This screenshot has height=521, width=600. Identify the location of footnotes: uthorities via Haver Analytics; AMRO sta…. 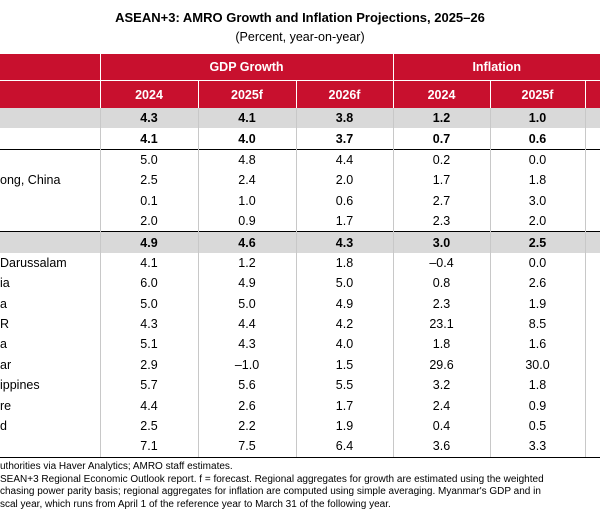
(300, 486).